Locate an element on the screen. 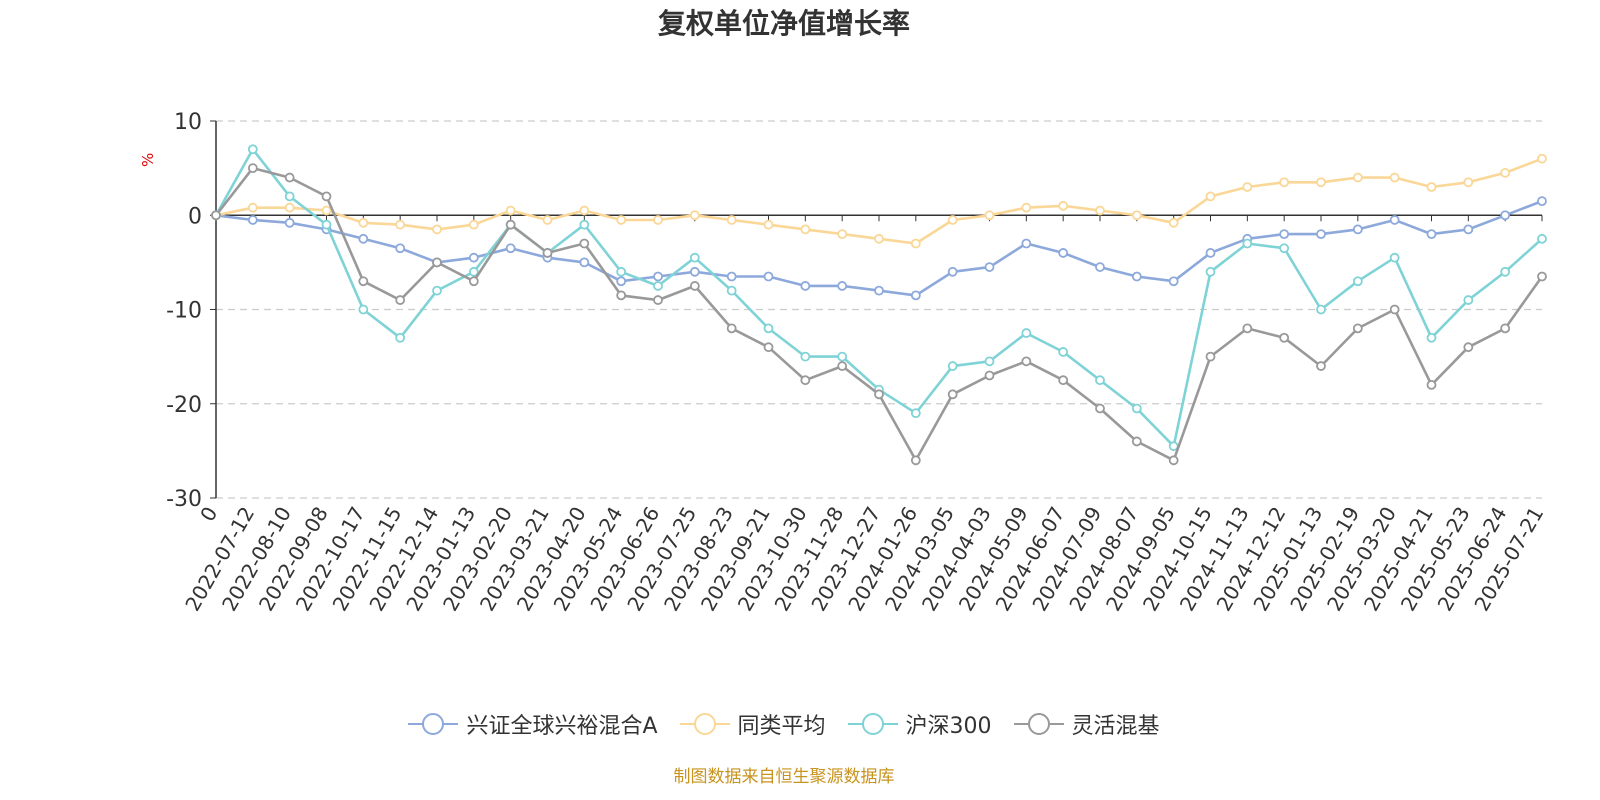  legend-item: 兴证全球兴裕混合A is located at coordinates (533, 724).